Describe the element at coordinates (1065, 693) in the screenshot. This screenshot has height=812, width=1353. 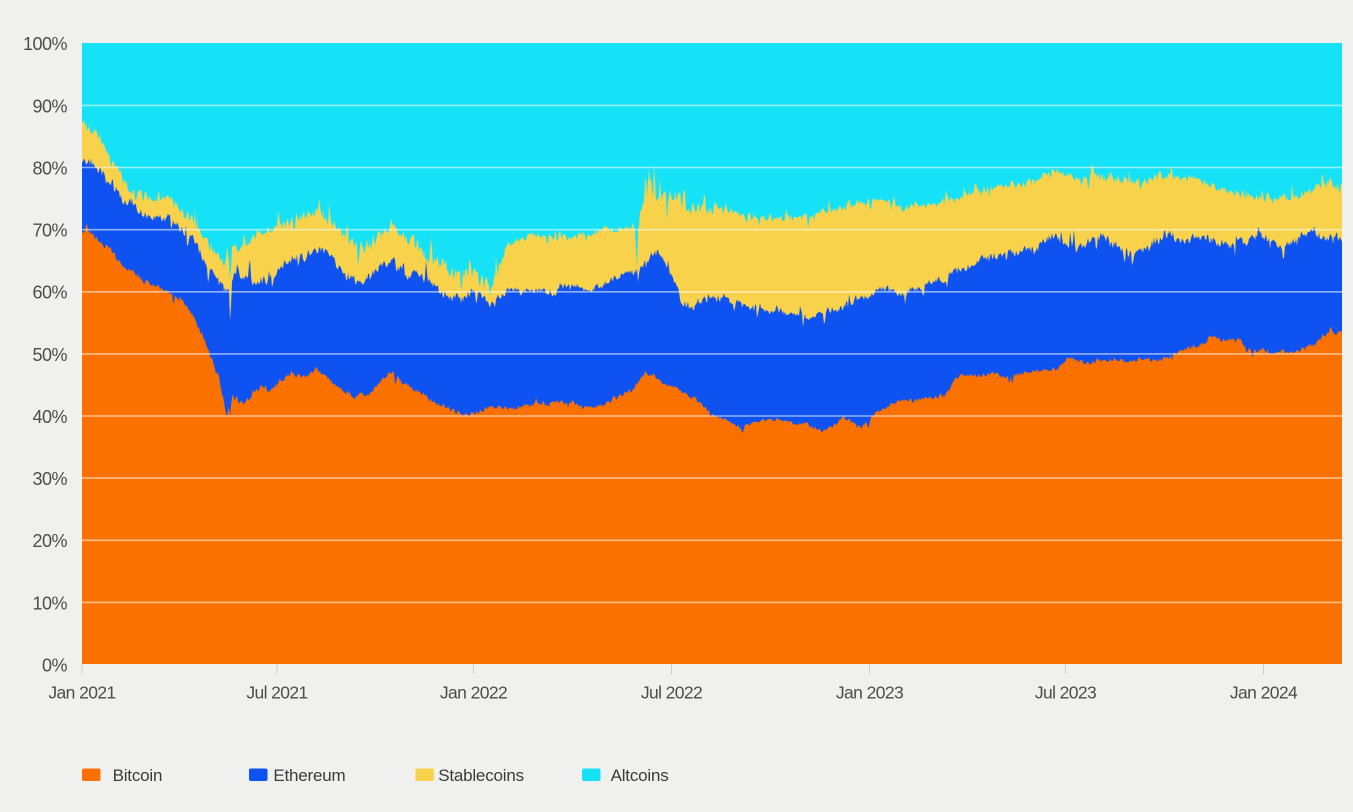
I see `svg-text: Jul 2023` at that location.